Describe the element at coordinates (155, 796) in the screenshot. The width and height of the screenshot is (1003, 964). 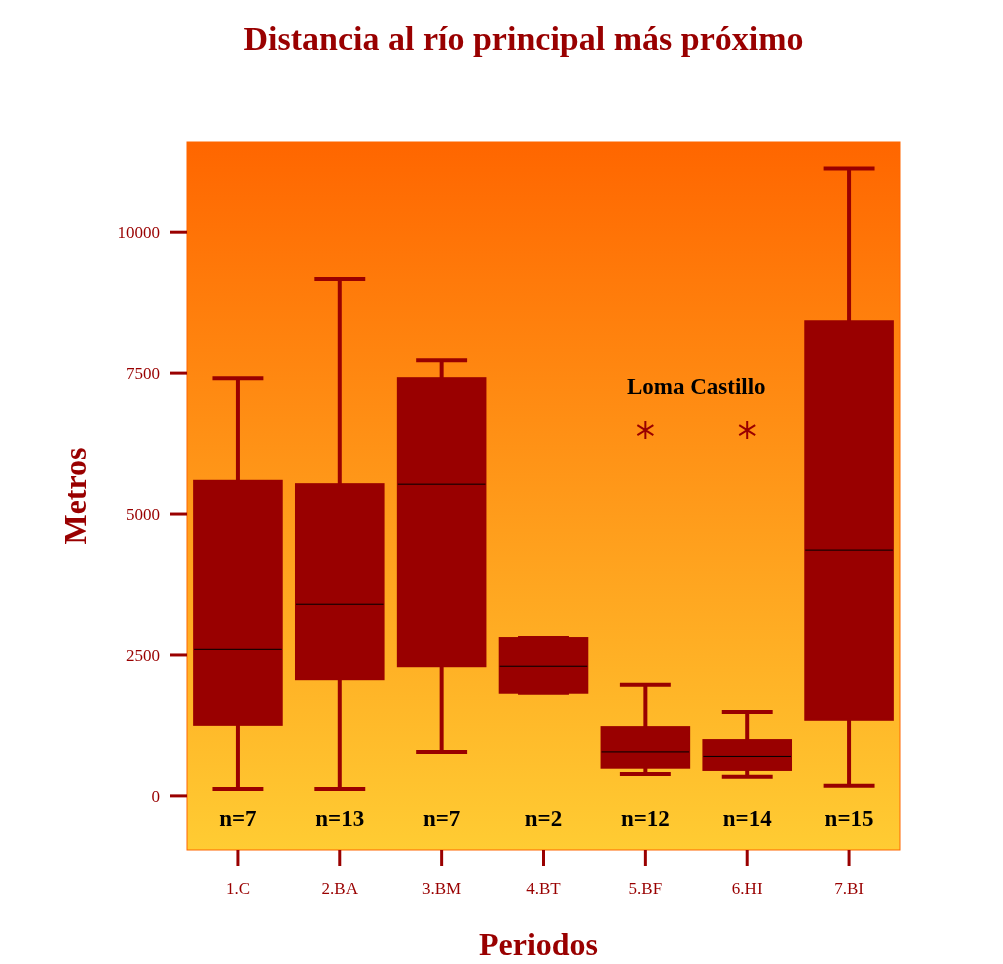
I see `y-tick-label: 0` at that location.